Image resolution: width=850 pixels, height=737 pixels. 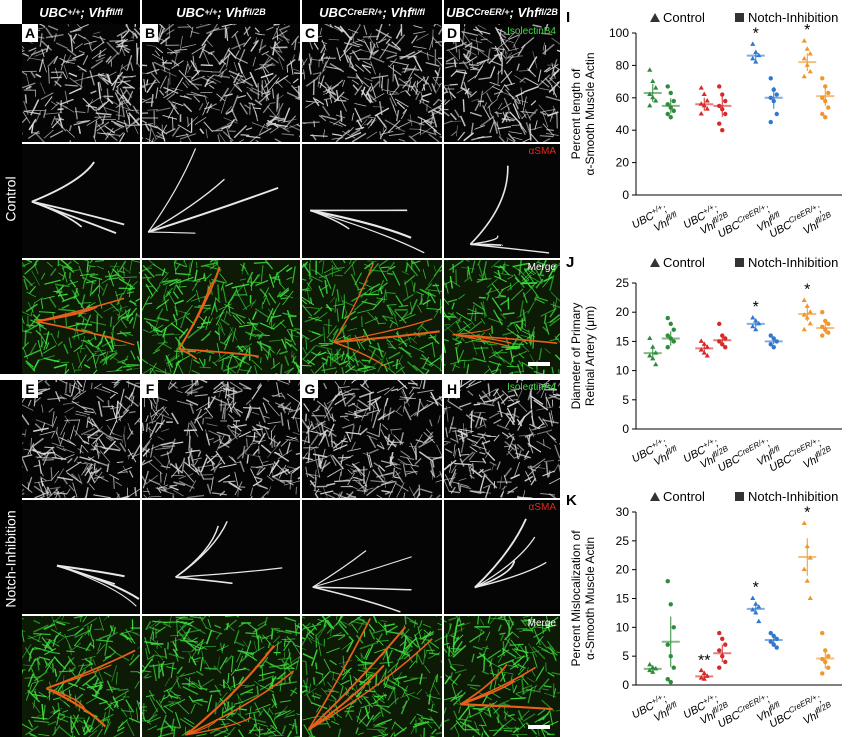 What do you see at coordinates (539, 727) in the screenshot?
I see `scale-bar` at bounding box center [539, 727].